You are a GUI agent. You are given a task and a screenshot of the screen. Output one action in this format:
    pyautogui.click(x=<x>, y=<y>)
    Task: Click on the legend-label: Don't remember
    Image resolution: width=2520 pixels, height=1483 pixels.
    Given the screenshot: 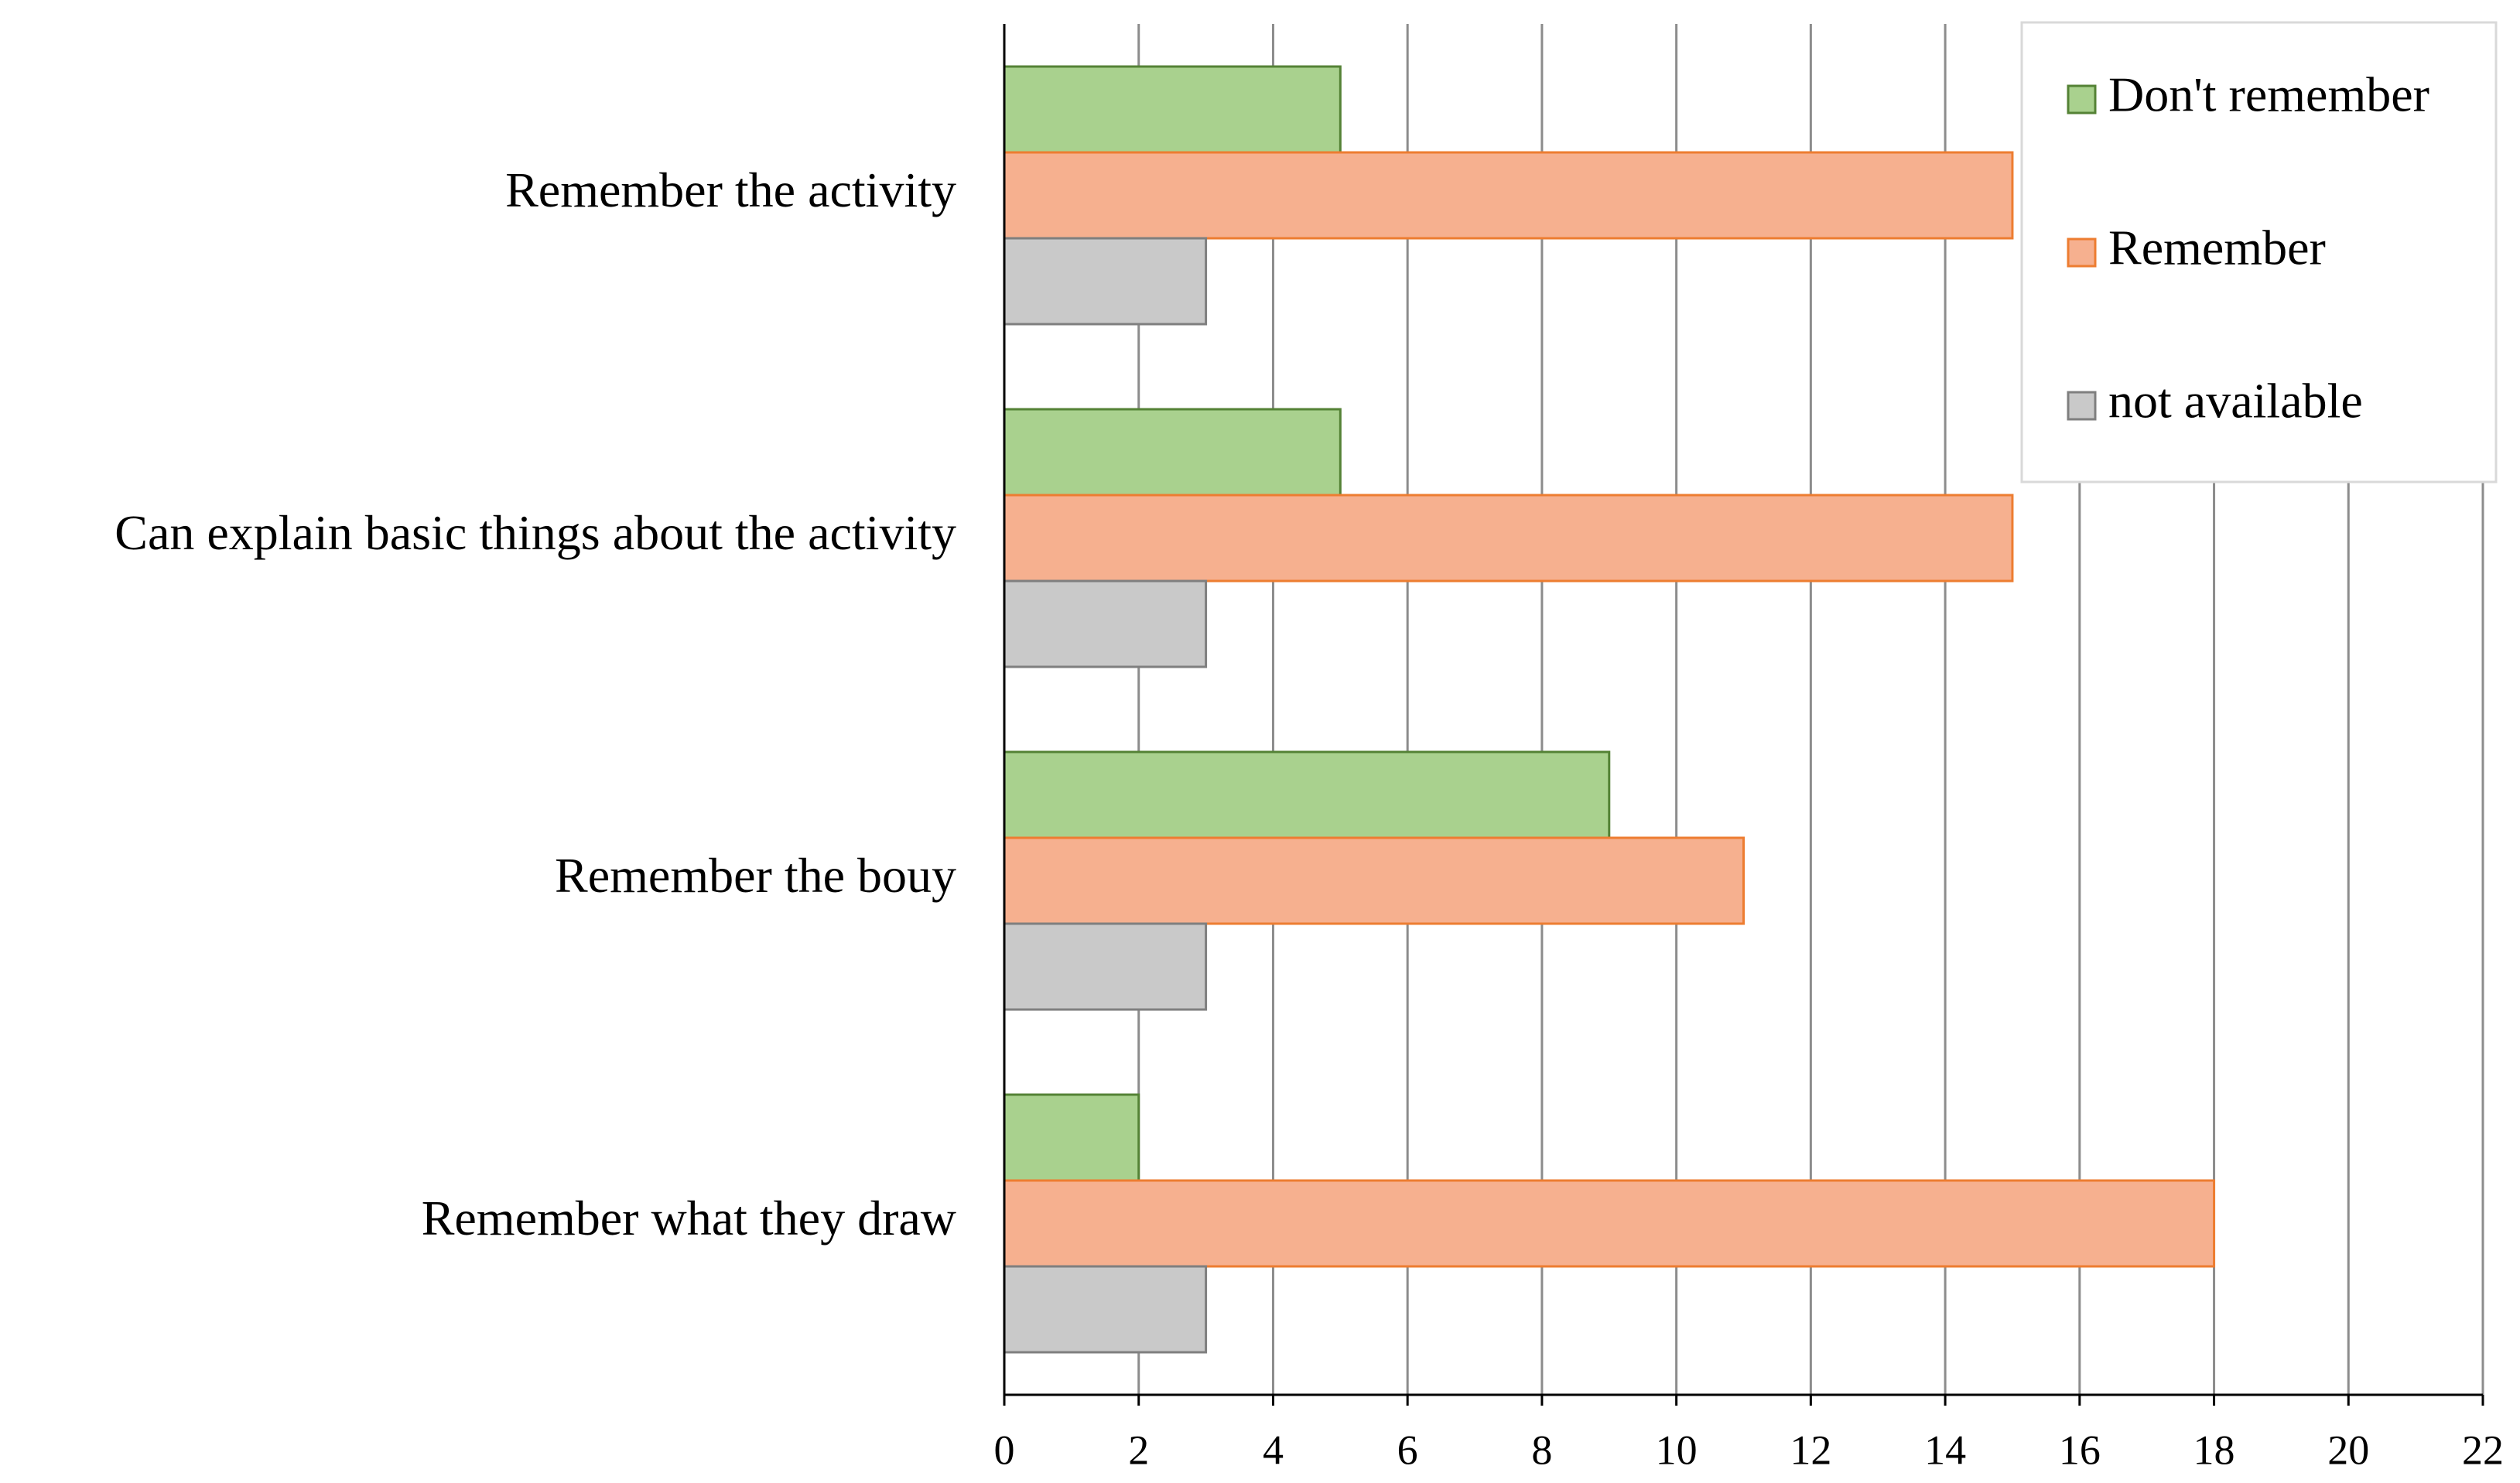 What is the action you would take?
    pyautogui.click(x=2269, y=94)
    